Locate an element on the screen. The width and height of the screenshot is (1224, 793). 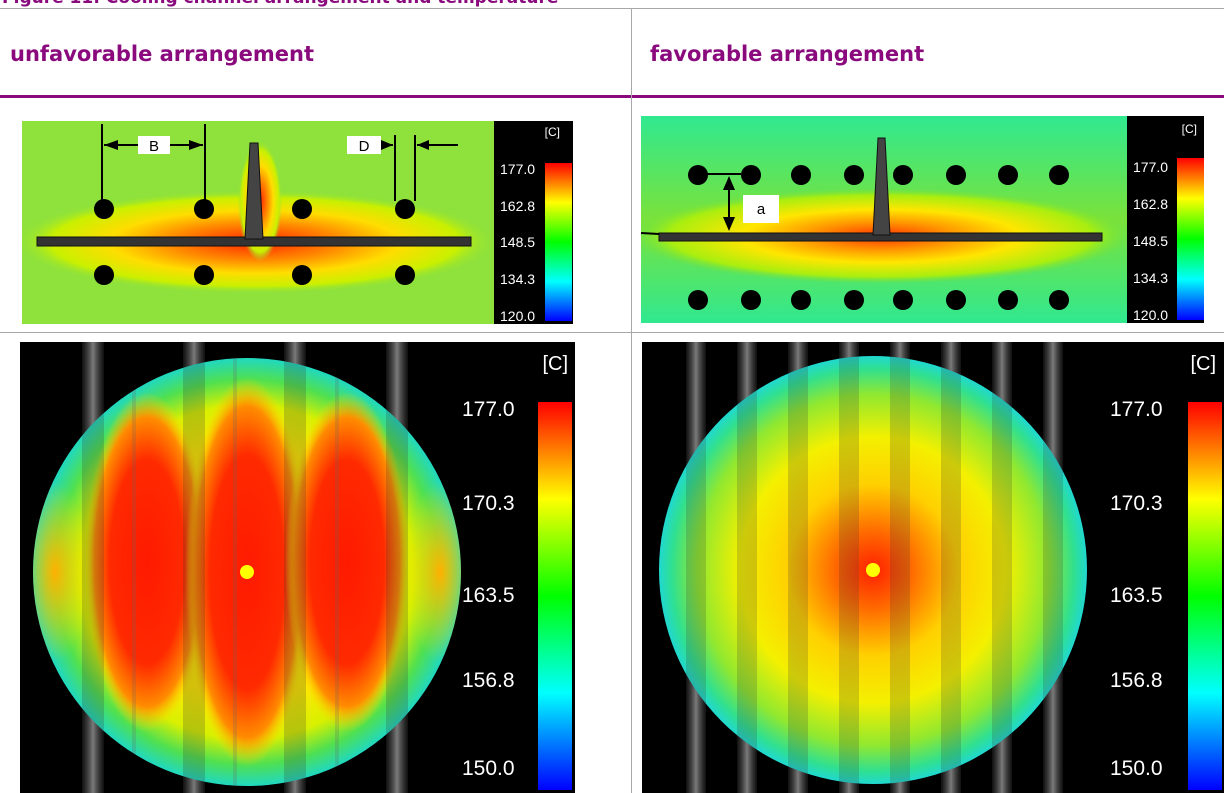
column-heading-favorable: favorable arrangement is located at coordinates (787, 54).